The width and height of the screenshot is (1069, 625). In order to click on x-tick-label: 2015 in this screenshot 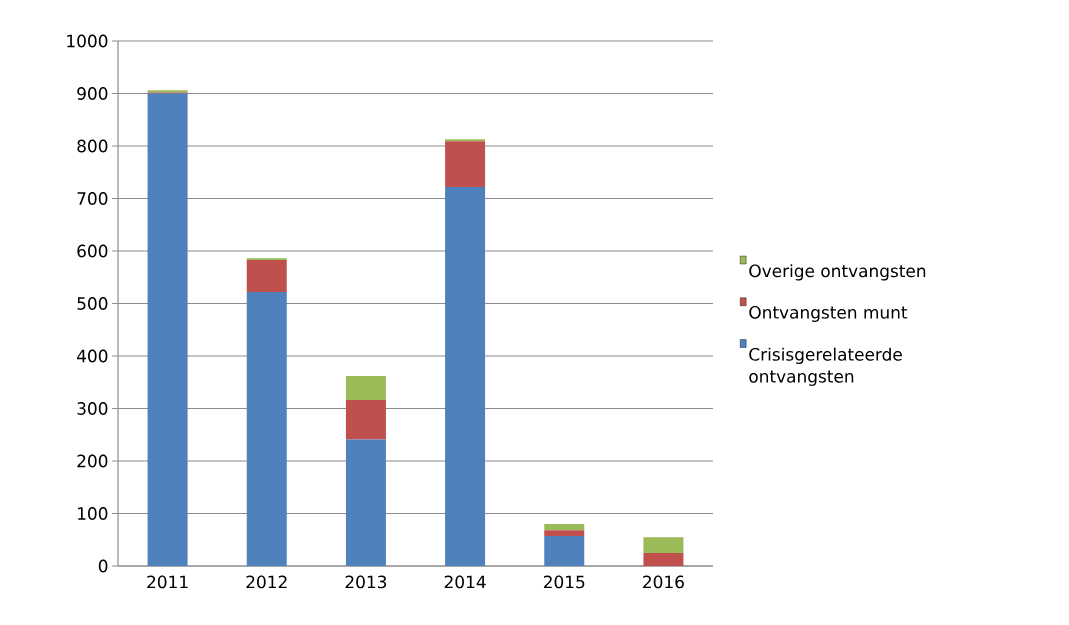, I will do `click(564, 582)`.